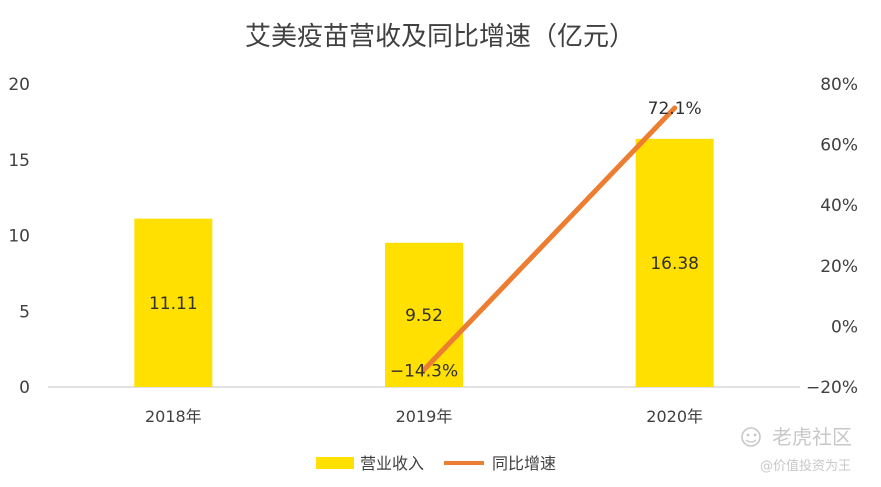 This screenshot has width=881, height=487. I want to click on watermark-handle: @价值投资为王, so click(805, 466).